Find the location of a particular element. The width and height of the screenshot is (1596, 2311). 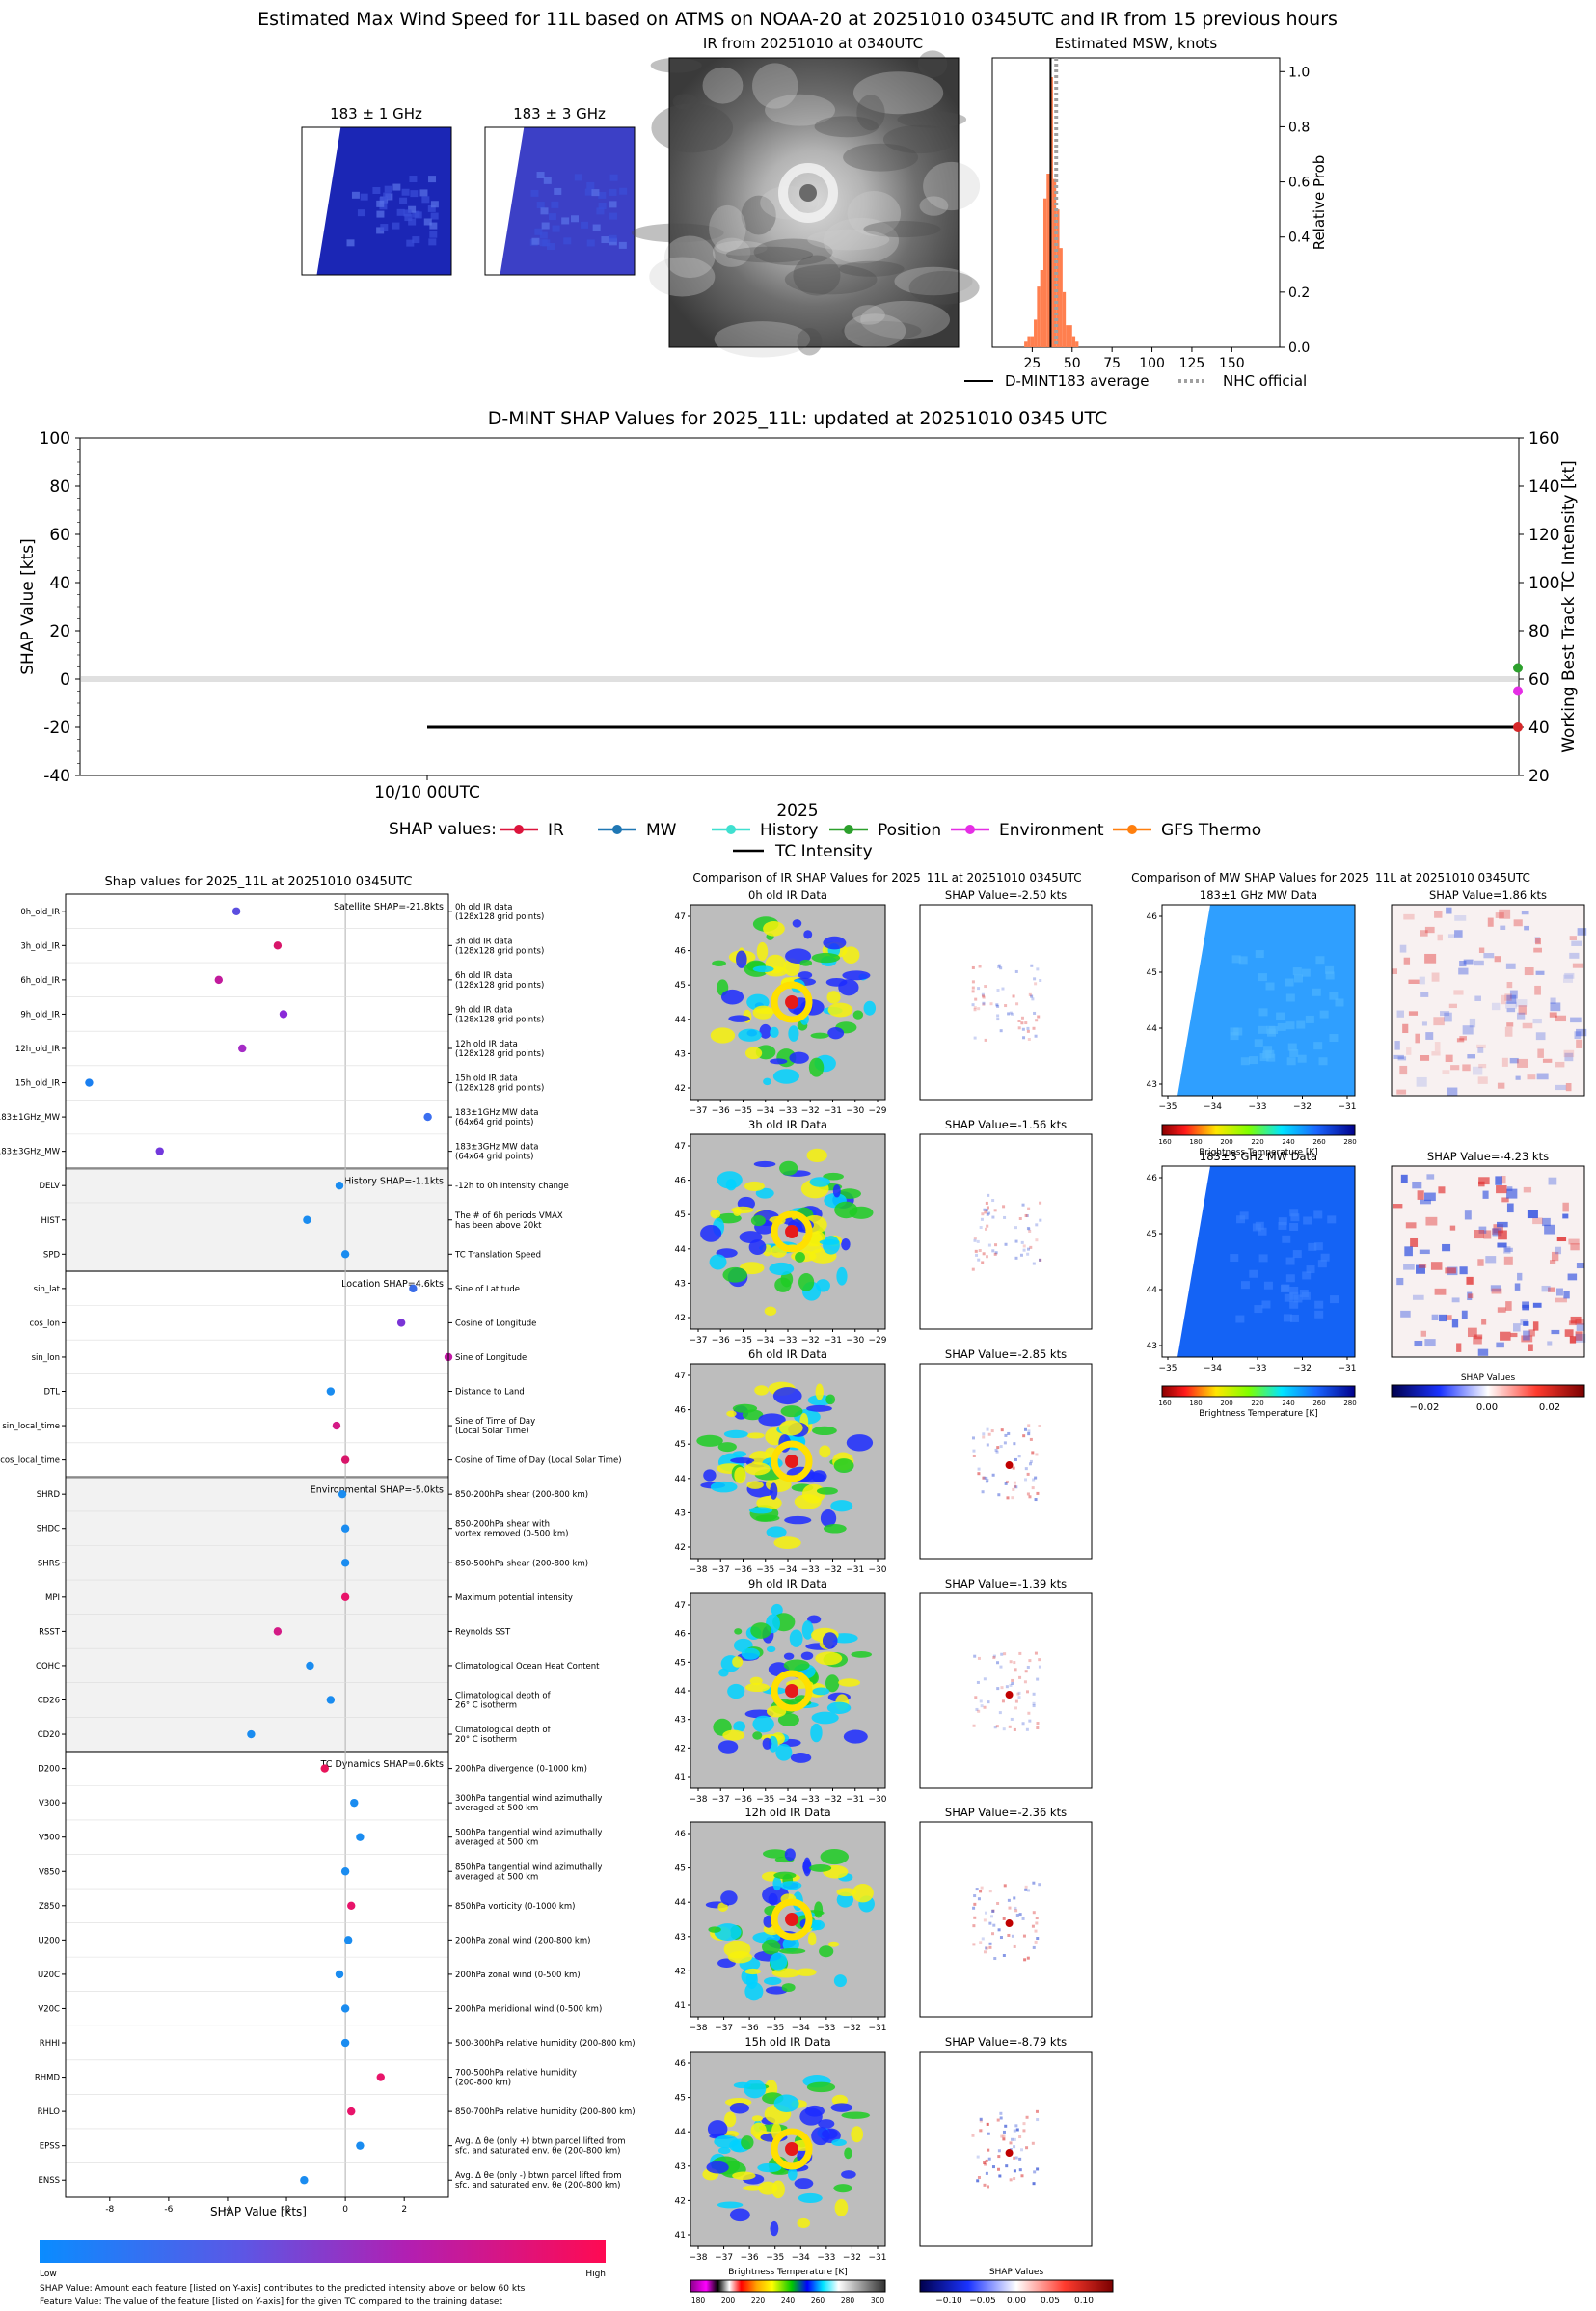

ir-xtick-label: −29 is located at coordinates (878, 1111).